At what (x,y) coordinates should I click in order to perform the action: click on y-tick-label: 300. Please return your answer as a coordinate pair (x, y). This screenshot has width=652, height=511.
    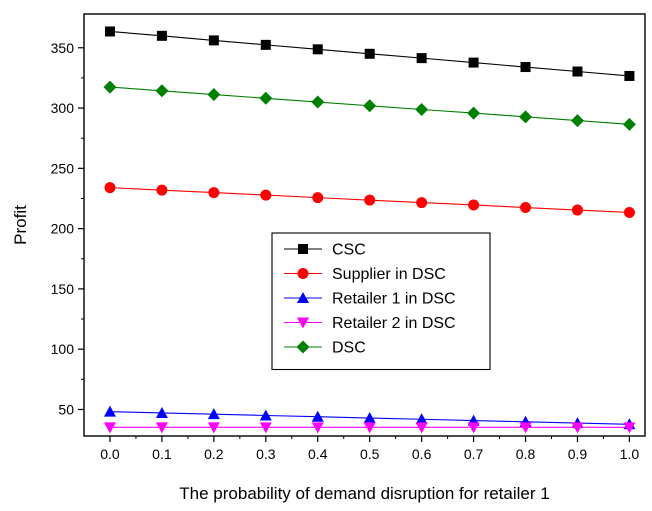
    Looking at the image, I should click on (63, 108).